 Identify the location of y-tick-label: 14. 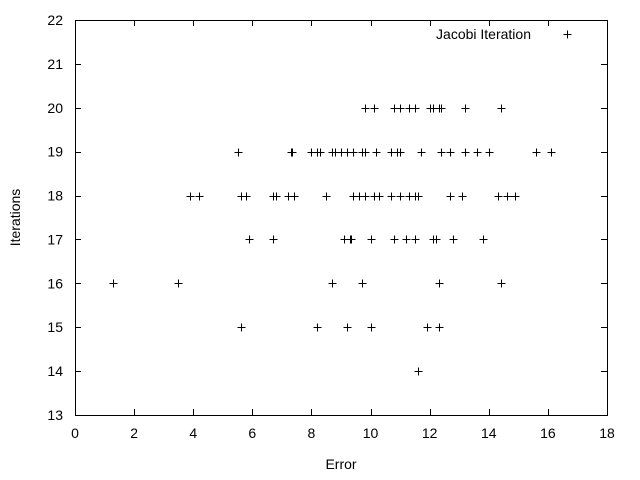
(55, 371).